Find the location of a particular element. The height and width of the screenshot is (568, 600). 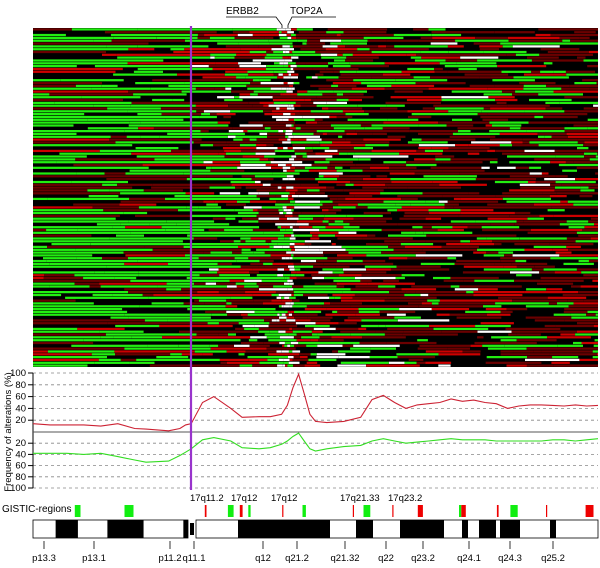

band-label: q21.32 is located at coordinates (344, 558).